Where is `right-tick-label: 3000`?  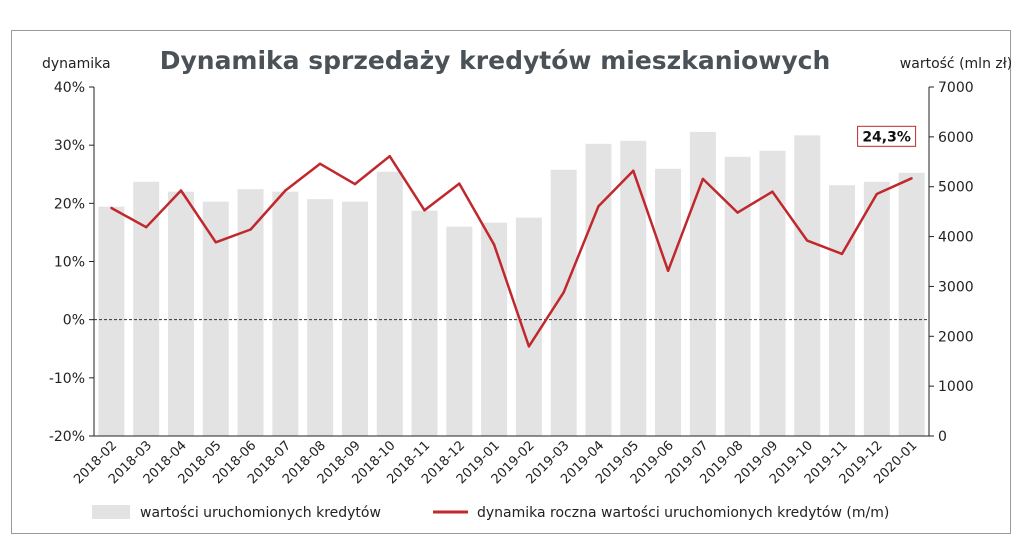
right-tick-label: 3000 is located at coordinates (956, 287).